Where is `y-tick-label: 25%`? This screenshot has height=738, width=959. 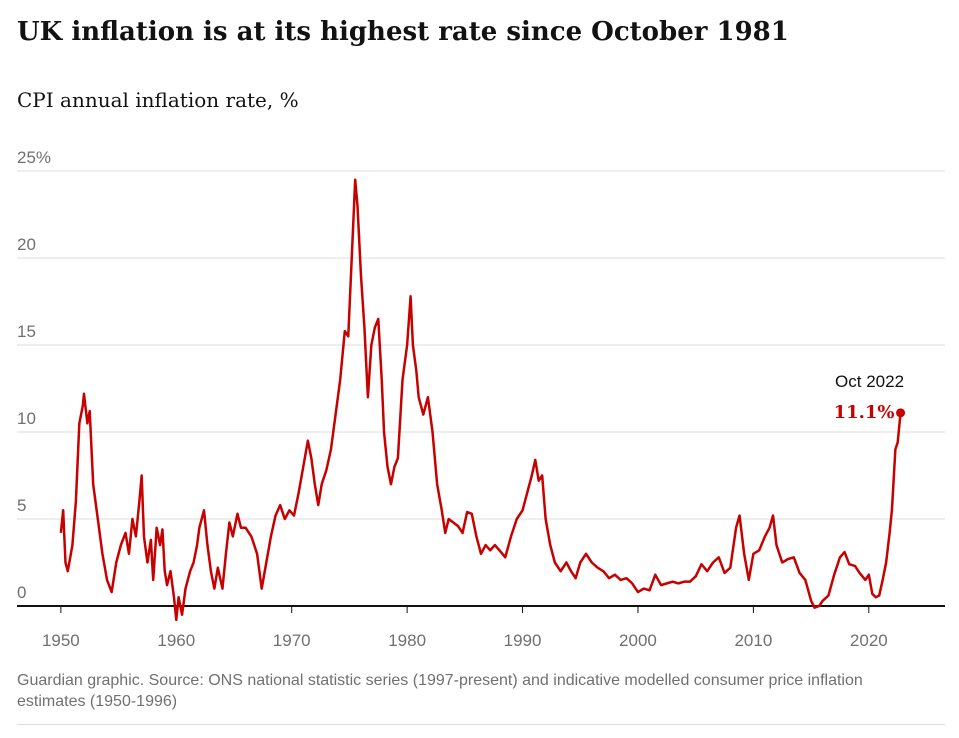 y-tick-label: 25% is located at coordinates (34, 157).